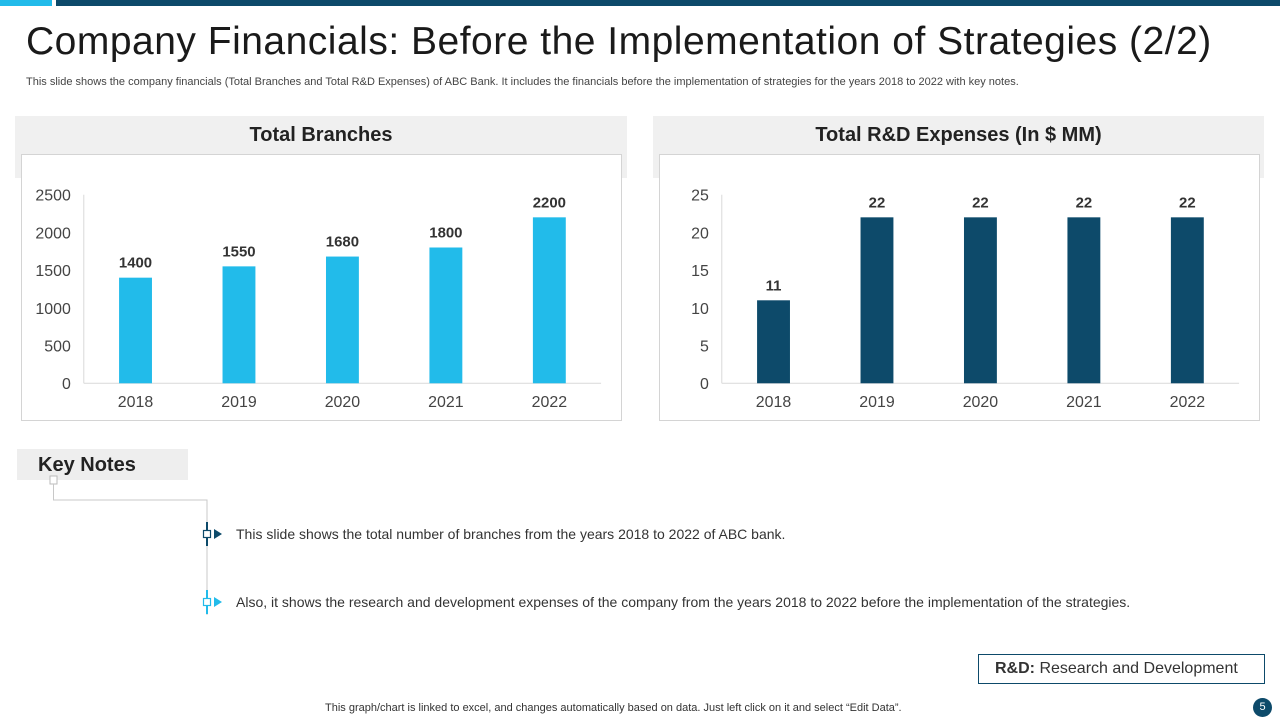  I want to click on abbreviation-legend: R&D: Research and Development, so click(1121, 669).